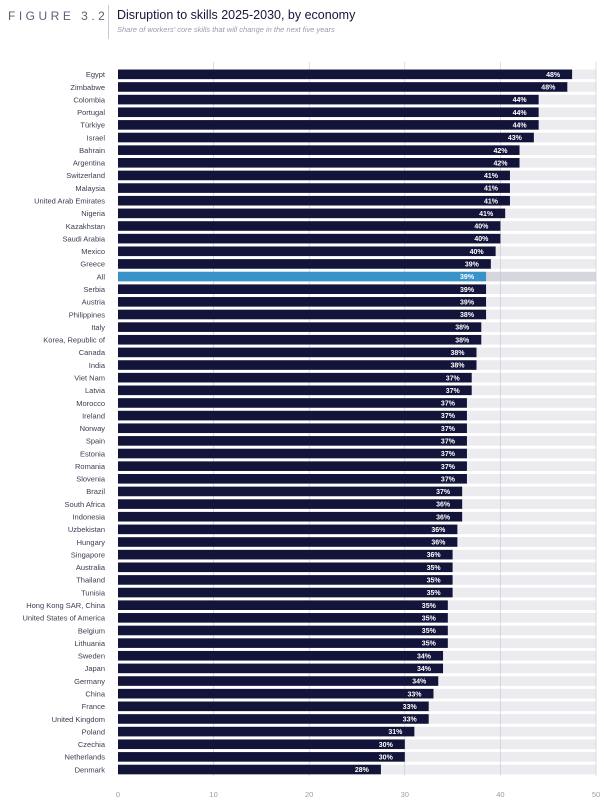  I want to click on category-label: All, so click(101, 276).